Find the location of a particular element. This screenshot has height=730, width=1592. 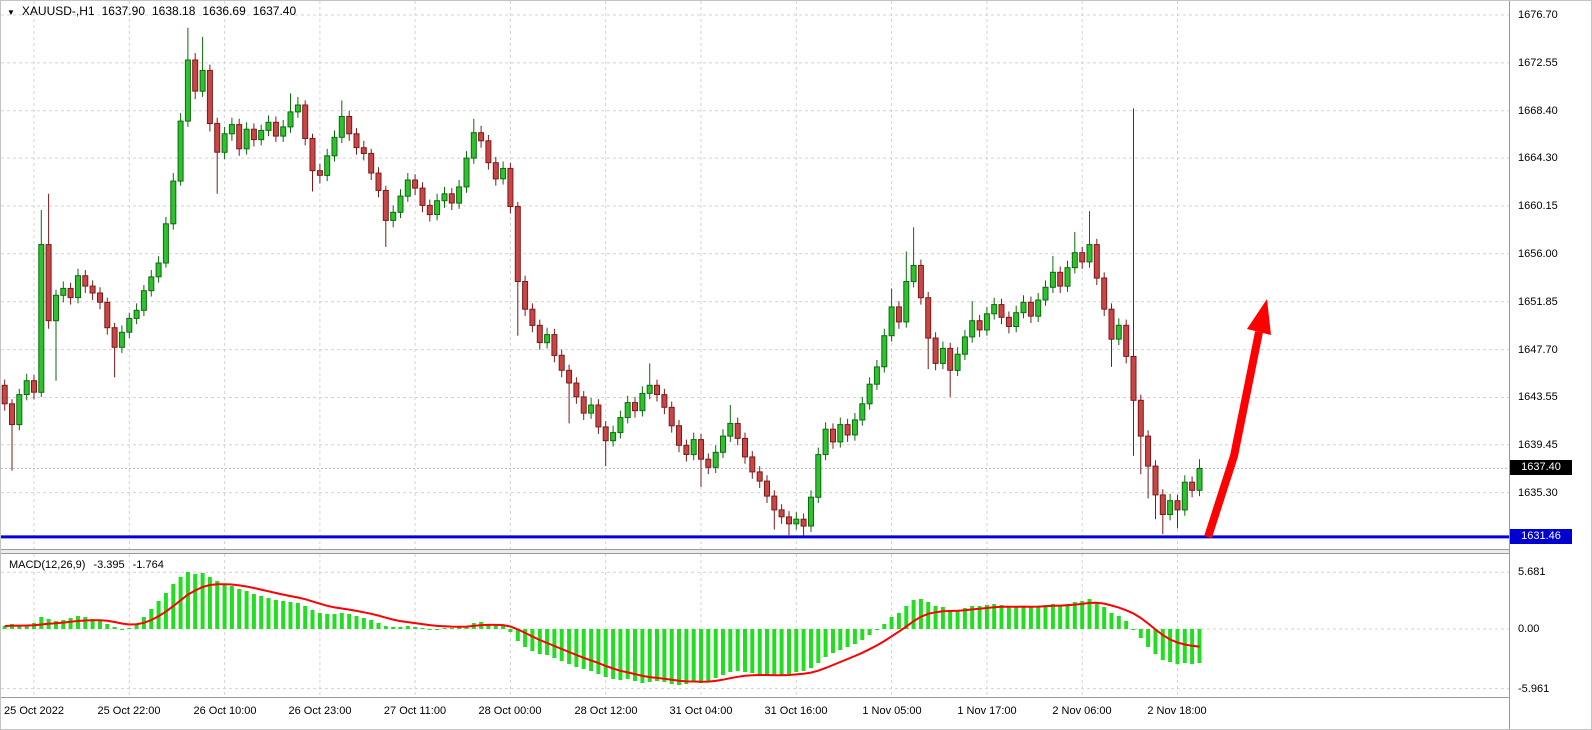

macd-indicator-label: MACD(12,26,9) -3.395 -1.764 is located at coordinates (86, 565).